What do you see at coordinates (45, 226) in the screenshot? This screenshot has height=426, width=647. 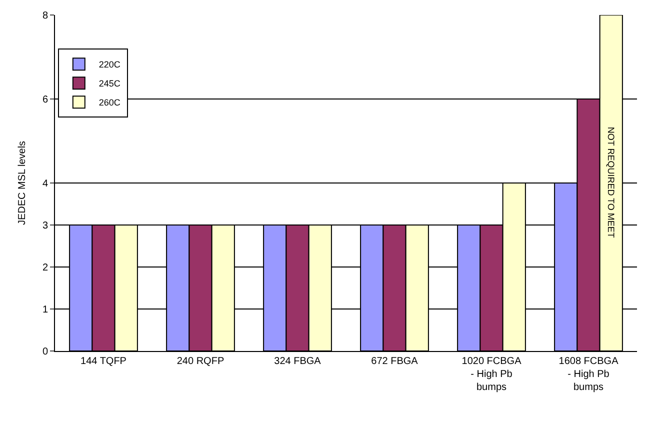 I see `y-tick-label: 3` at bounding box center [45, 226].